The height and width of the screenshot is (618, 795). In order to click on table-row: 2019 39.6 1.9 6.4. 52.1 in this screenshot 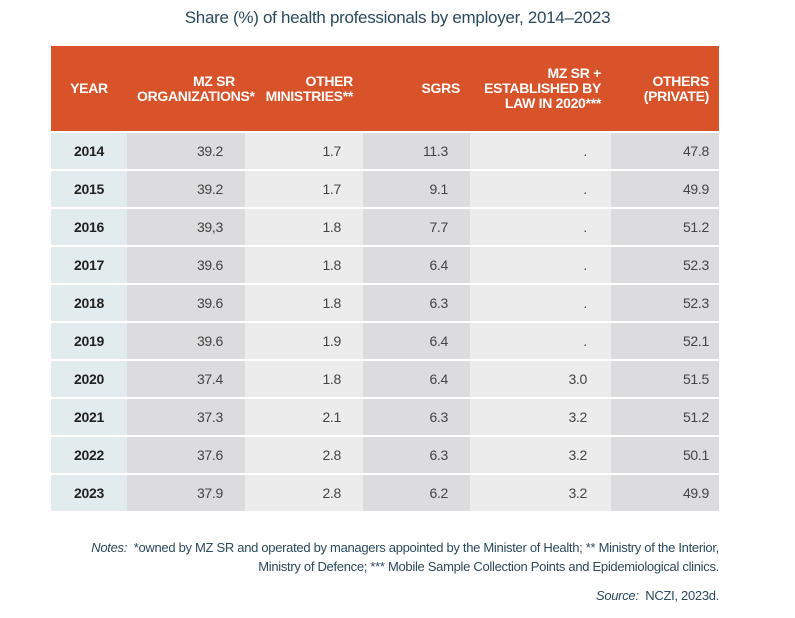, I will do `click(385, 340)`.